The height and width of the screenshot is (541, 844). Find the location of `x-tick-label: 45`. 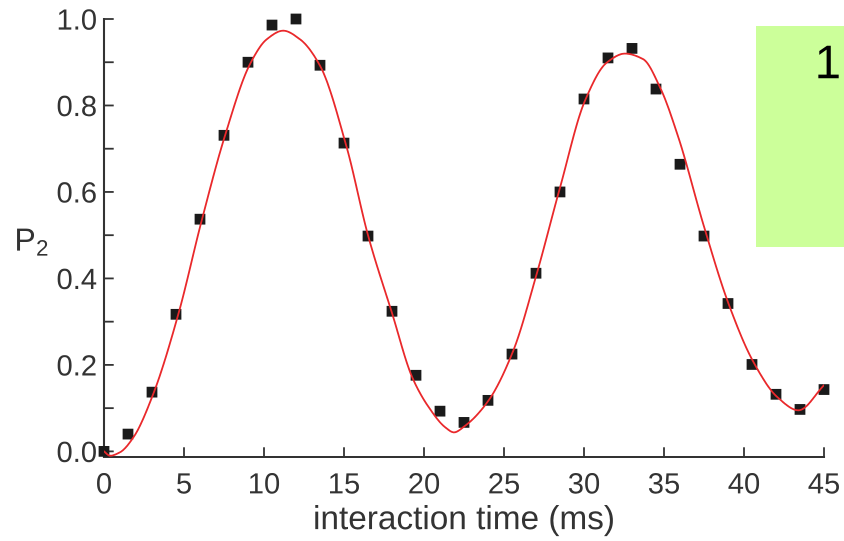

x-tick-label: 45 is located at coordinates (823, 483).